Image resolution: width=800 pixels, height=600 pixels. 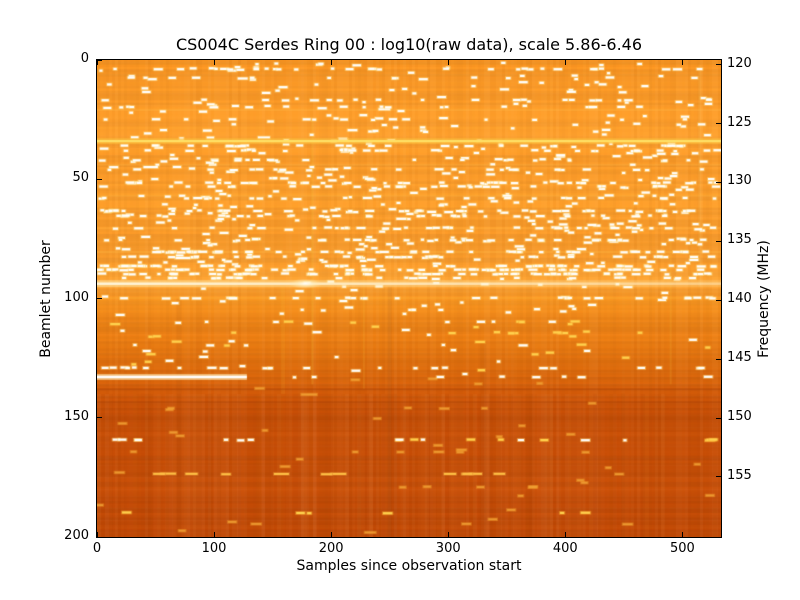 What do you see at coordinates (739, 240) in the screenshot?
I see `freq-tick-label: 135` at bounding box center [739, 240].